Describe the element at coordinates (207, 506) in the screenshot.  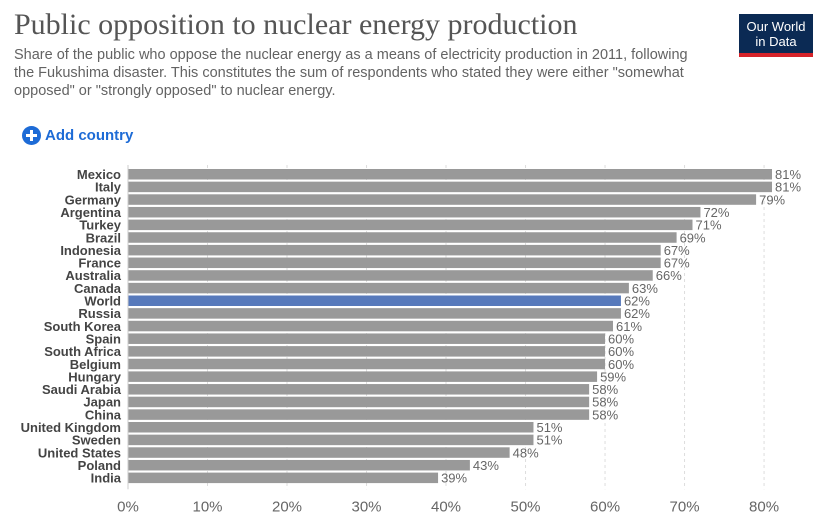
I see `x-tick-label: 10%` at that location.